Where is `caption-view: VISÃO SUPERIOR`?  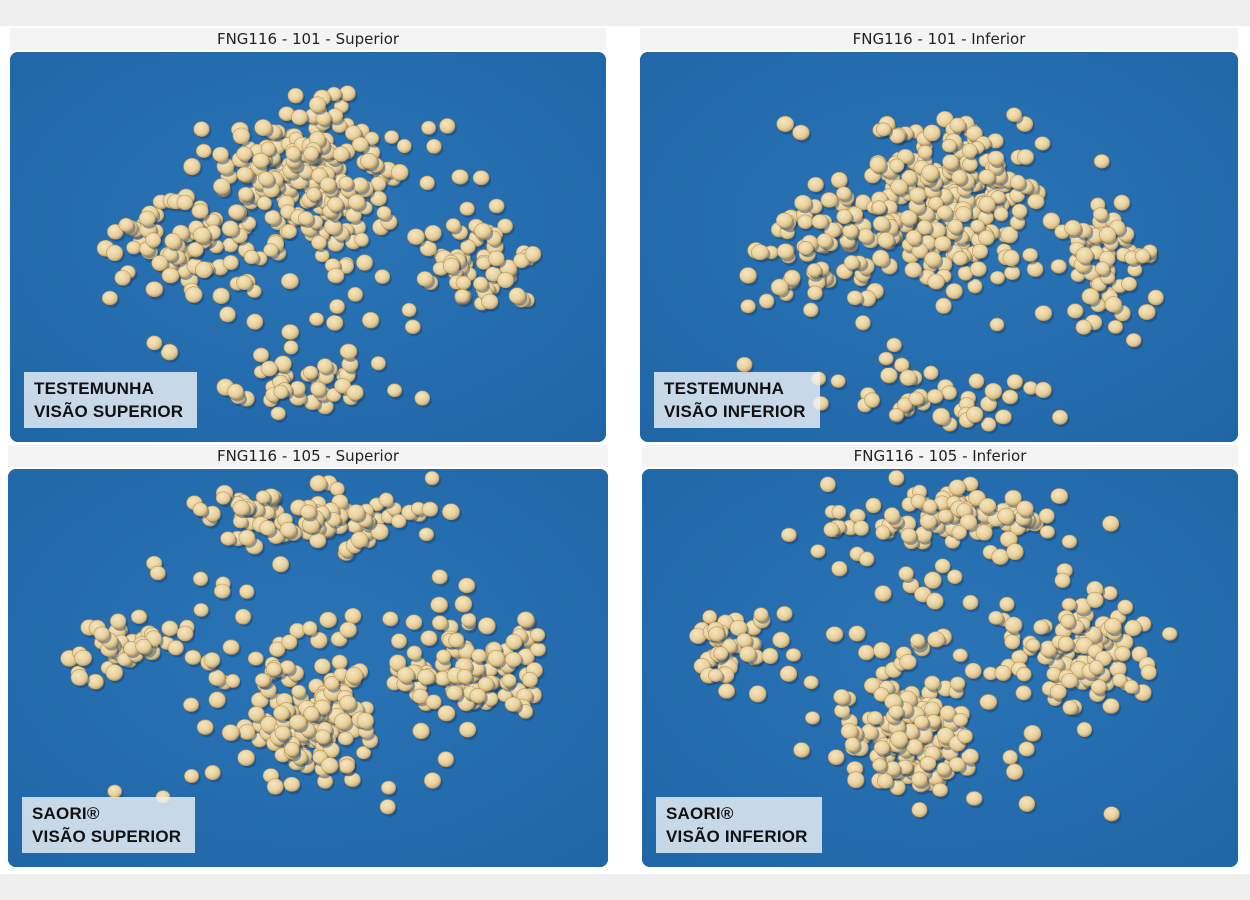
caption-view: VISÃO SUPERIOR is located at coordinates (107, 836).